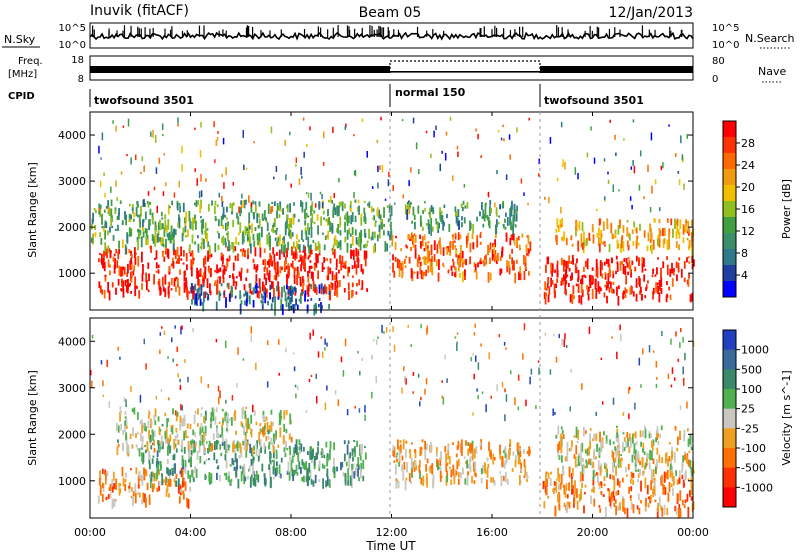 This screenshot has width=800, height=554. Describe the element at coordinates (753, 468) in the screenshot. I see `velocity-colorbar-tick: -500` at that location.